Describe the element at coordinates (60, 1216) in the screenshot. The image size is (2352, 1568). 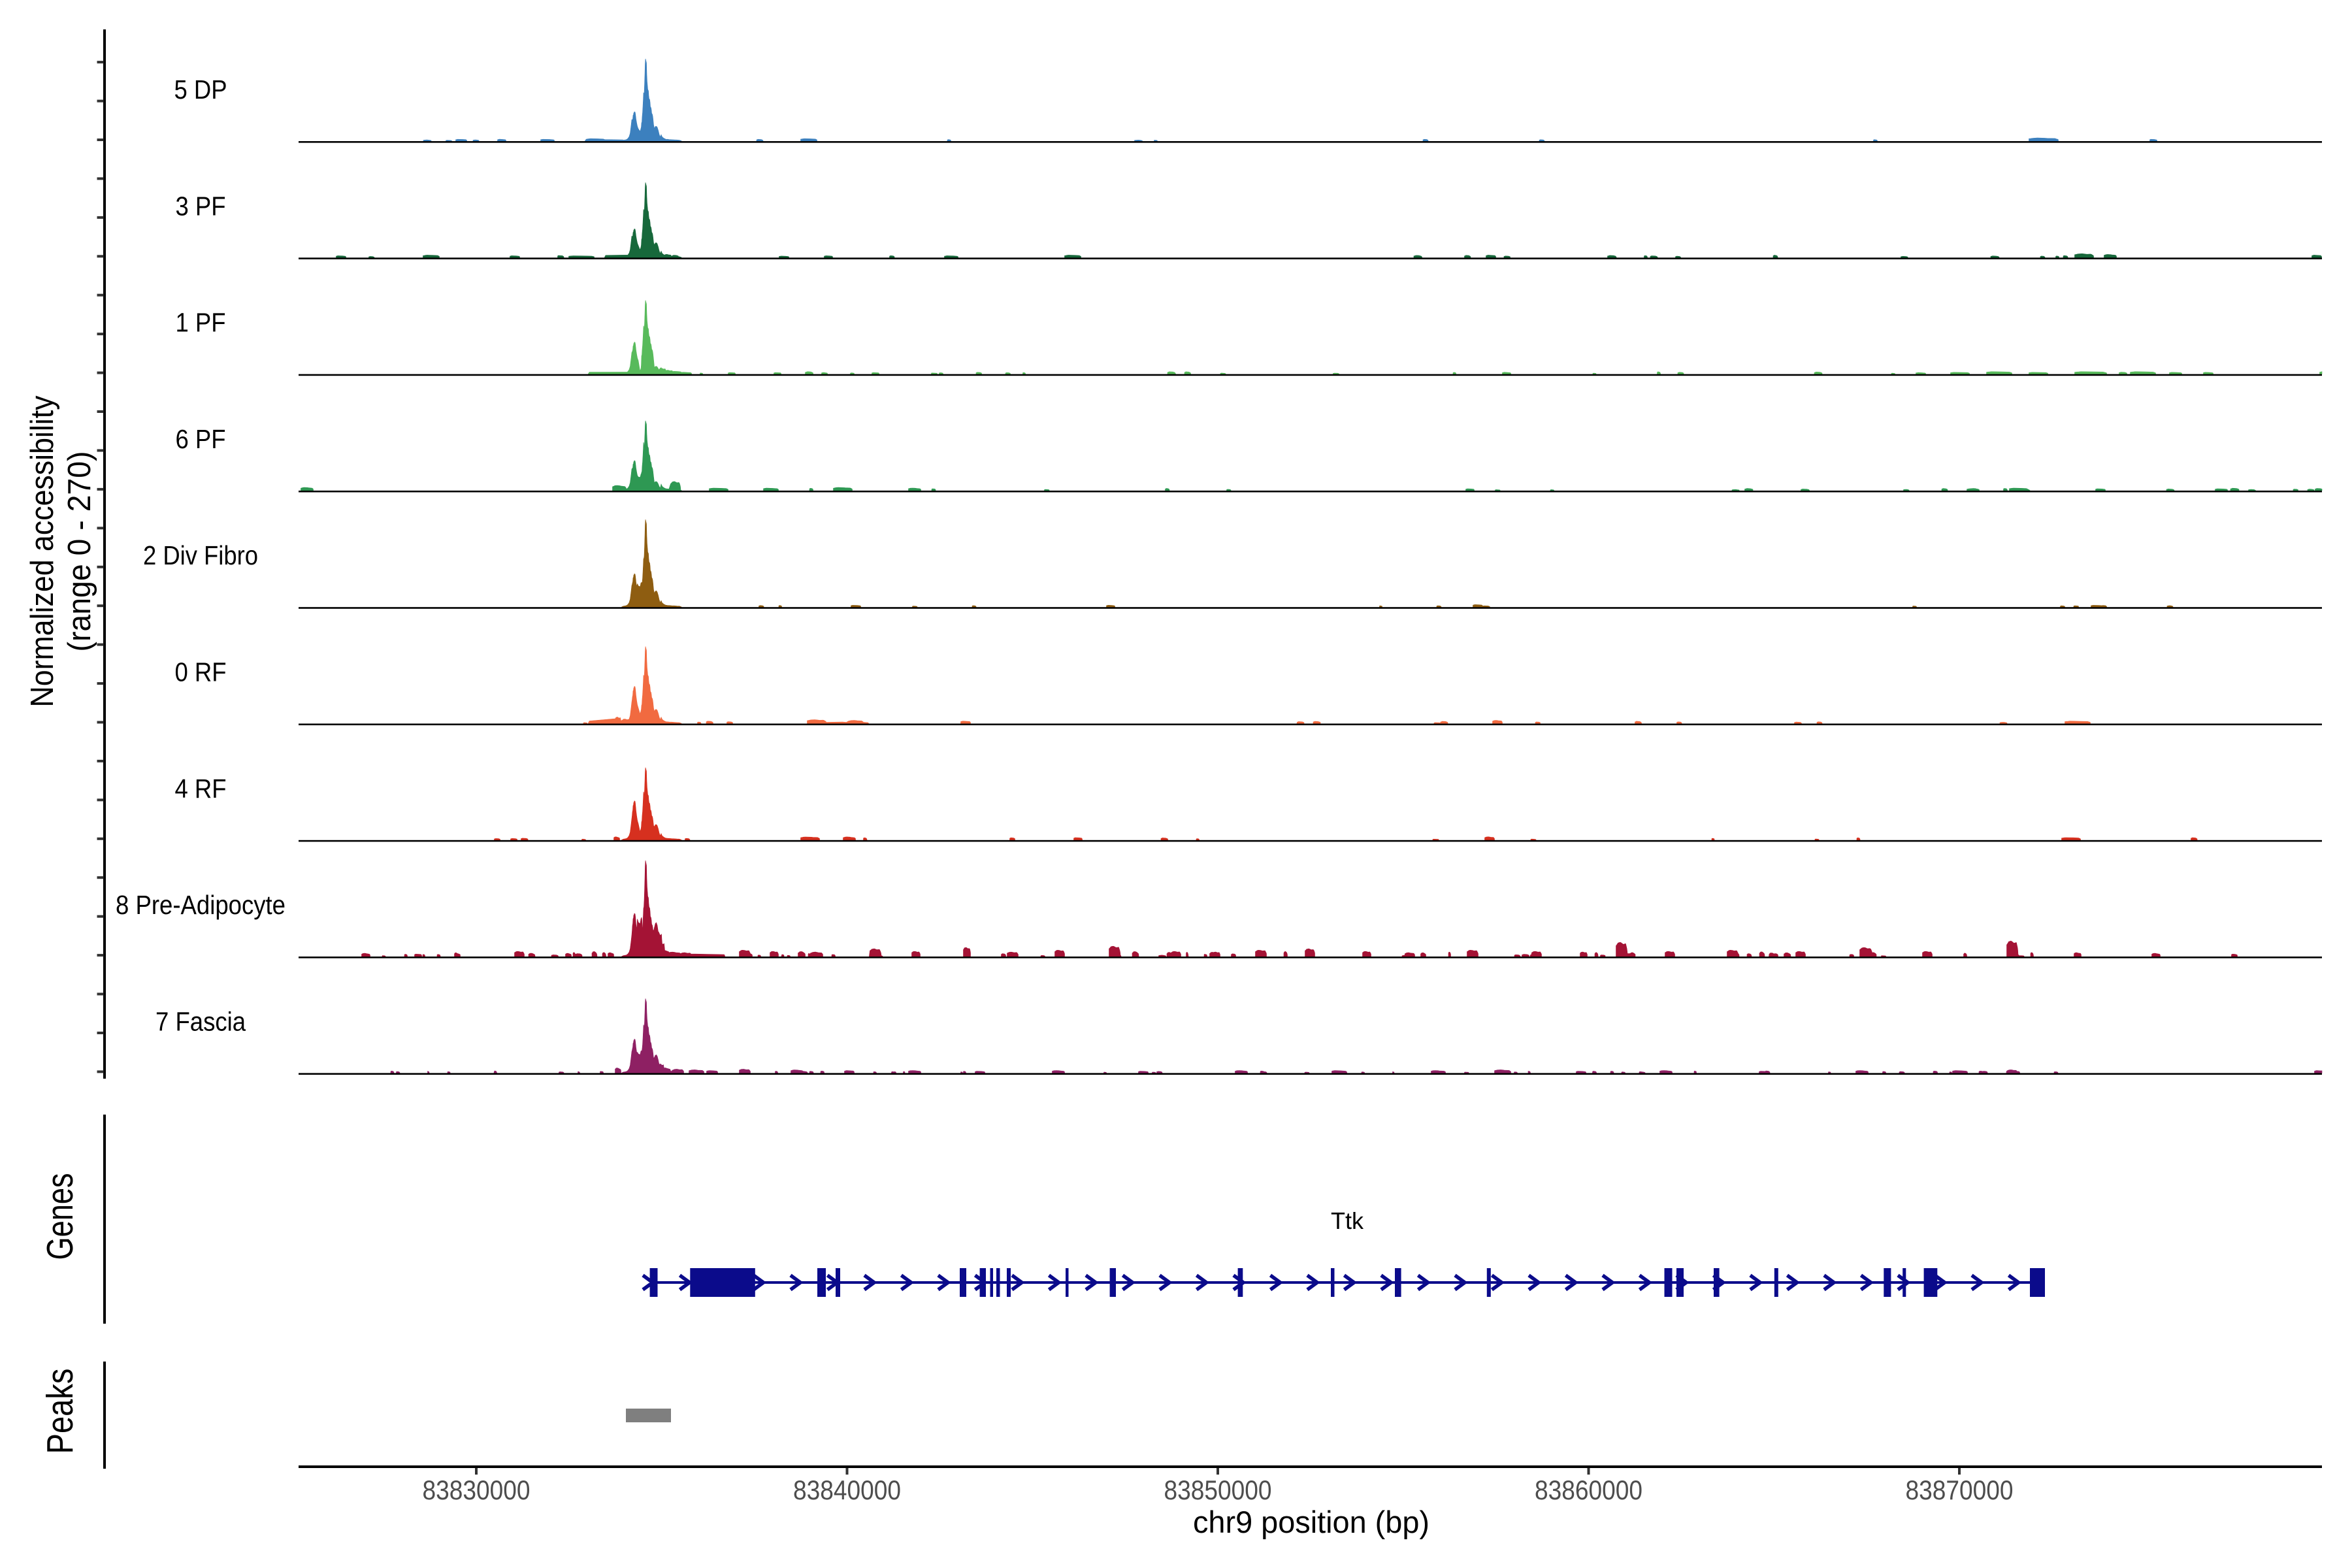
I see `svg-text: Genes` at that location.